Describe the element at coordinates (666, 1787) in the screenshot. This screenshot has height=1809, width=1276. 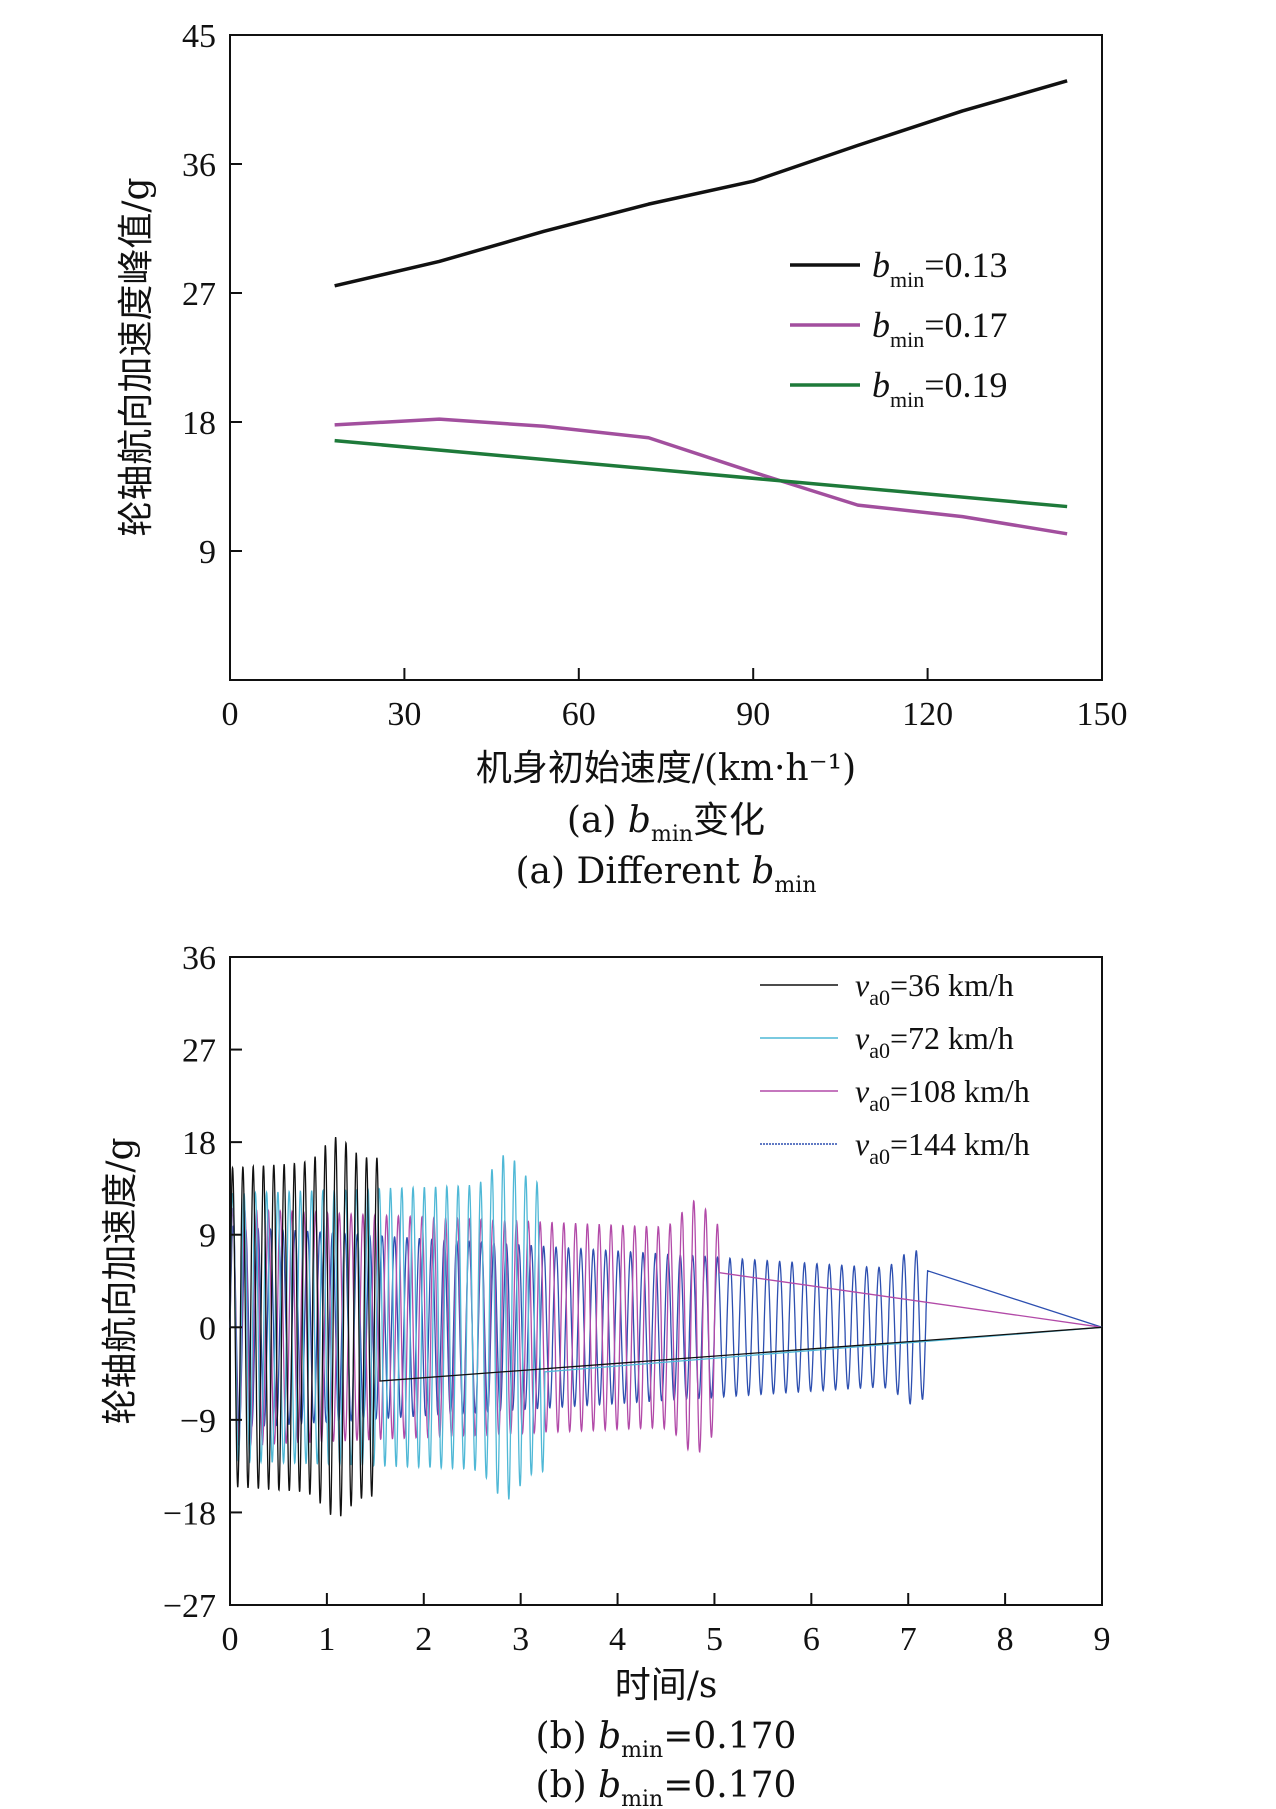
I see `chart-b-caption-en: (b) bmin=0.170` at that location.